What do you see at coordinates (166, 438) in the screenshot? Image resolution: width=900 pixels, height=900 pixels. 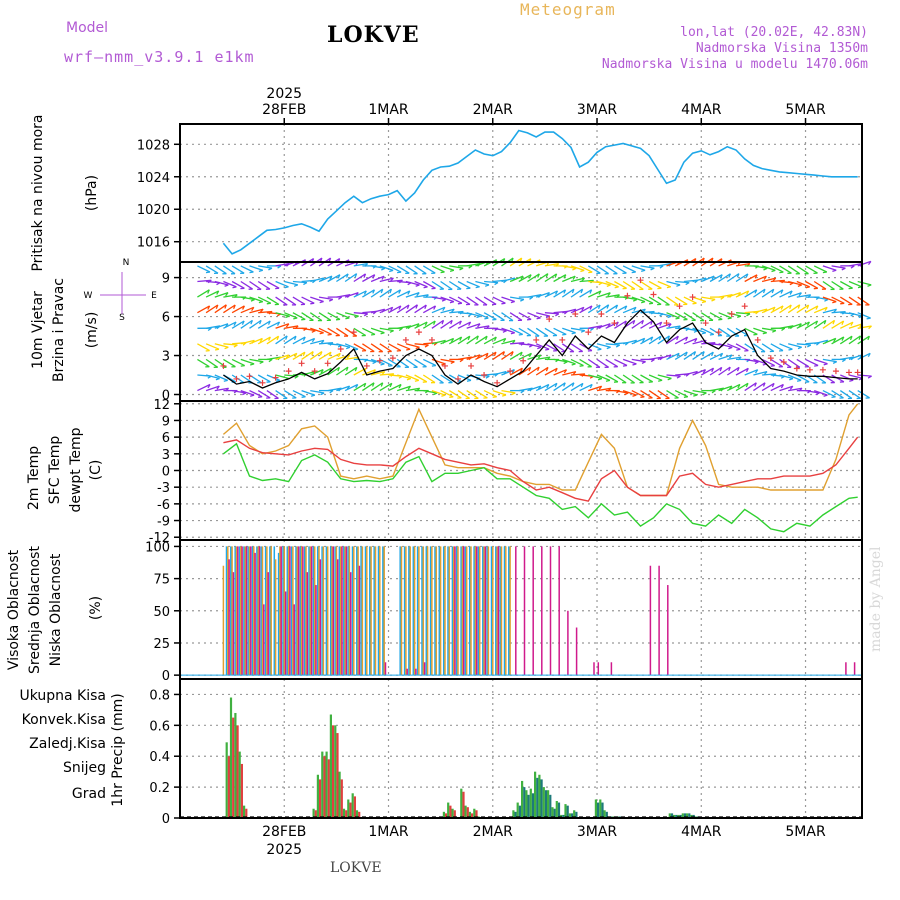 I see `y-tick-label: 6` at bounding box center [166, 438].